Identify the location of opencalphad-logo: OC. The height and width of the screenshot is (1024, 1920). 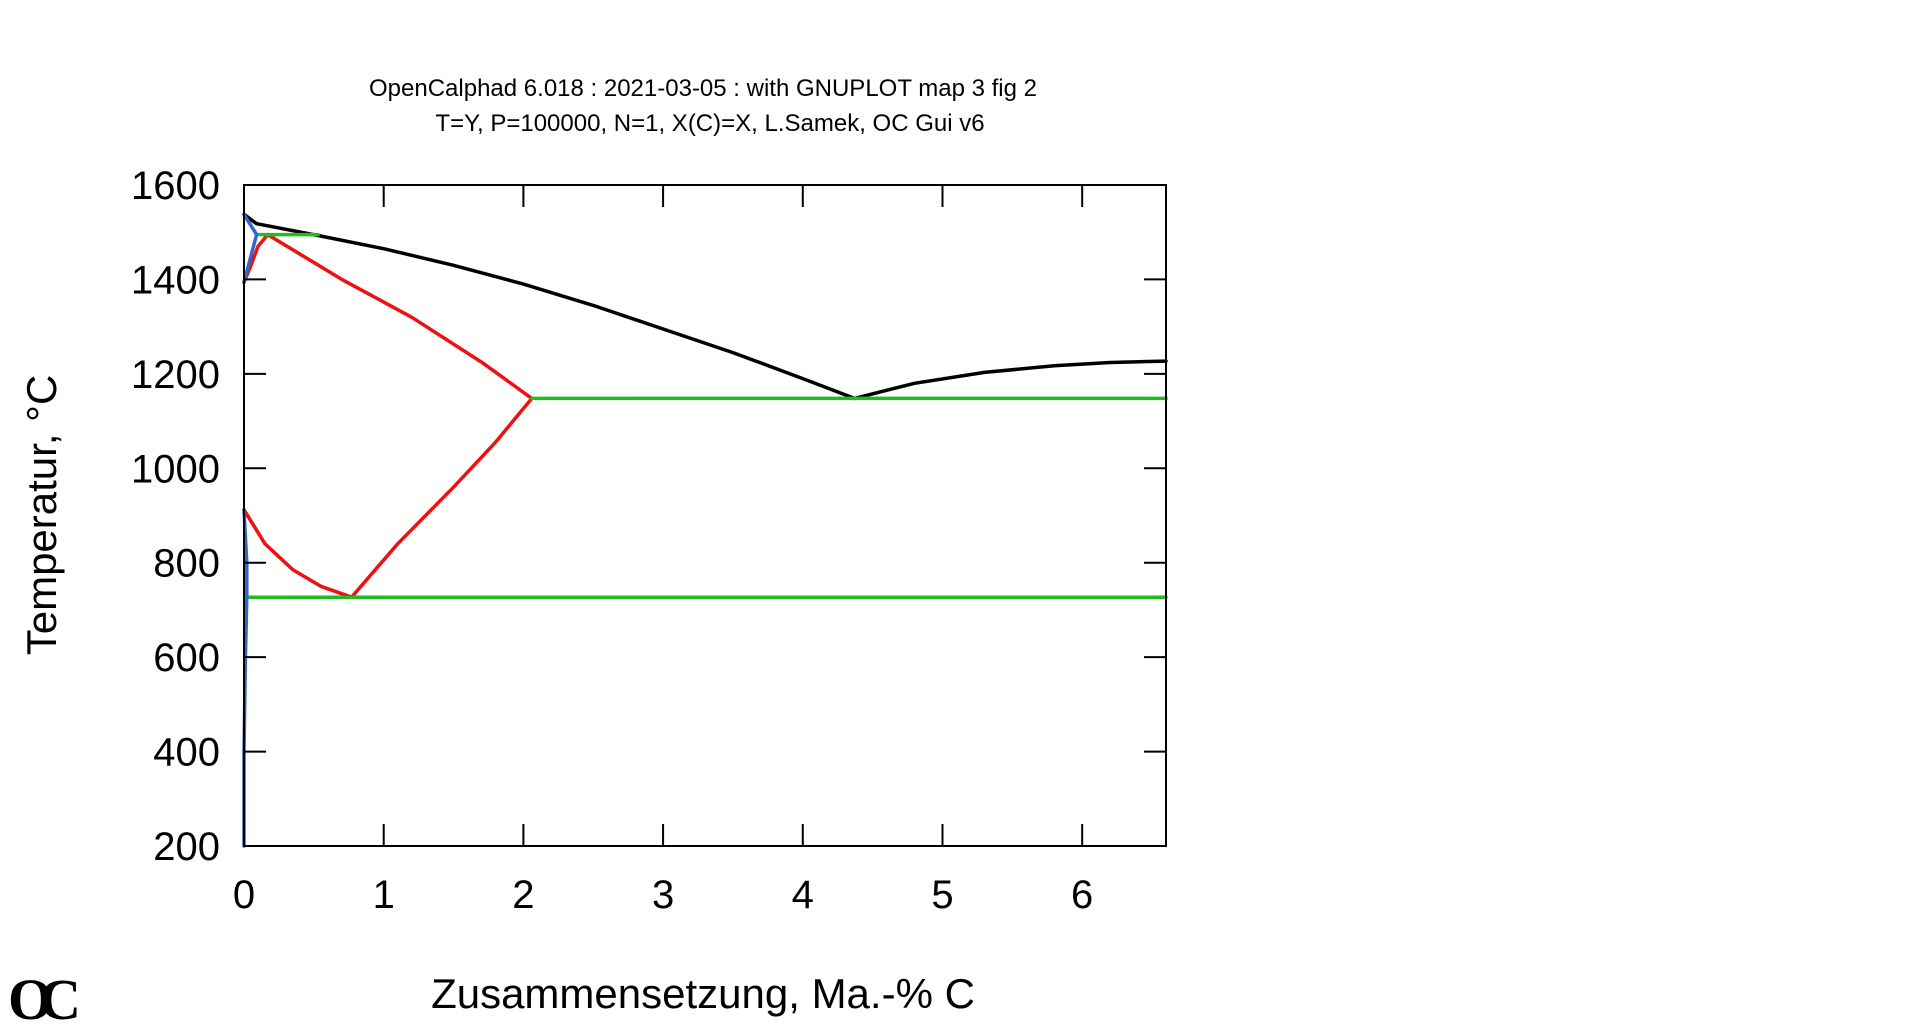
(42, 995).